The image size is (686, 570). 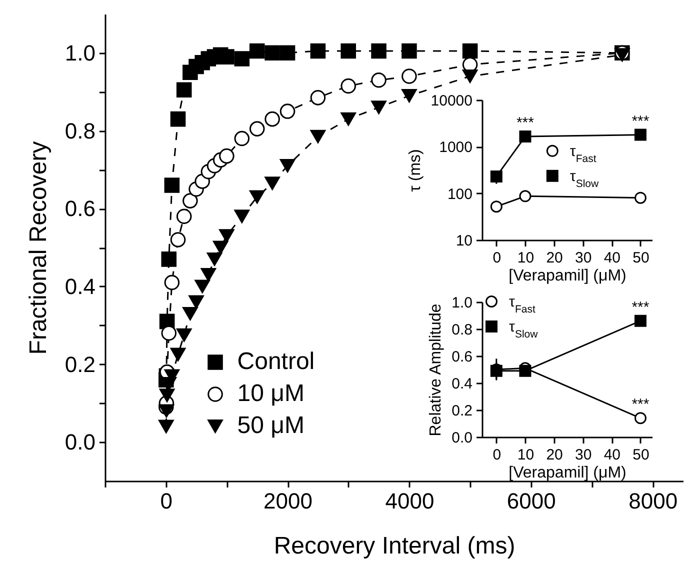 I want to click on y-axis-title: τ (ms), so click(x=415, y=170).